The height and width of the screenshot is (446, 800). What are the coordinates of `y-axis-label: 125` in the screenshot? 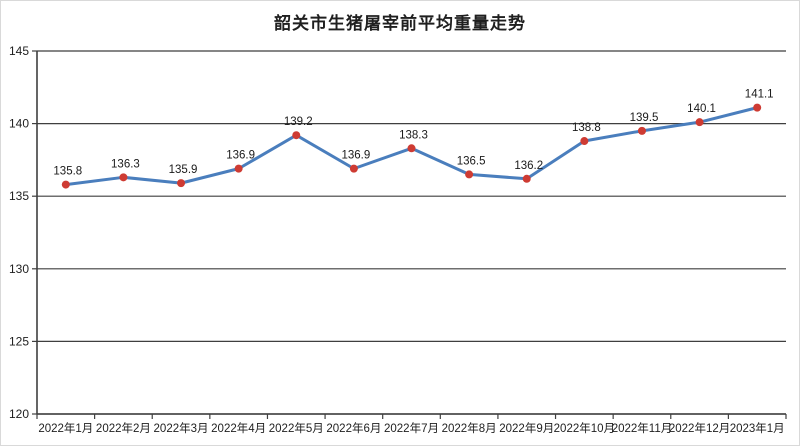 It's located at (19, 341).